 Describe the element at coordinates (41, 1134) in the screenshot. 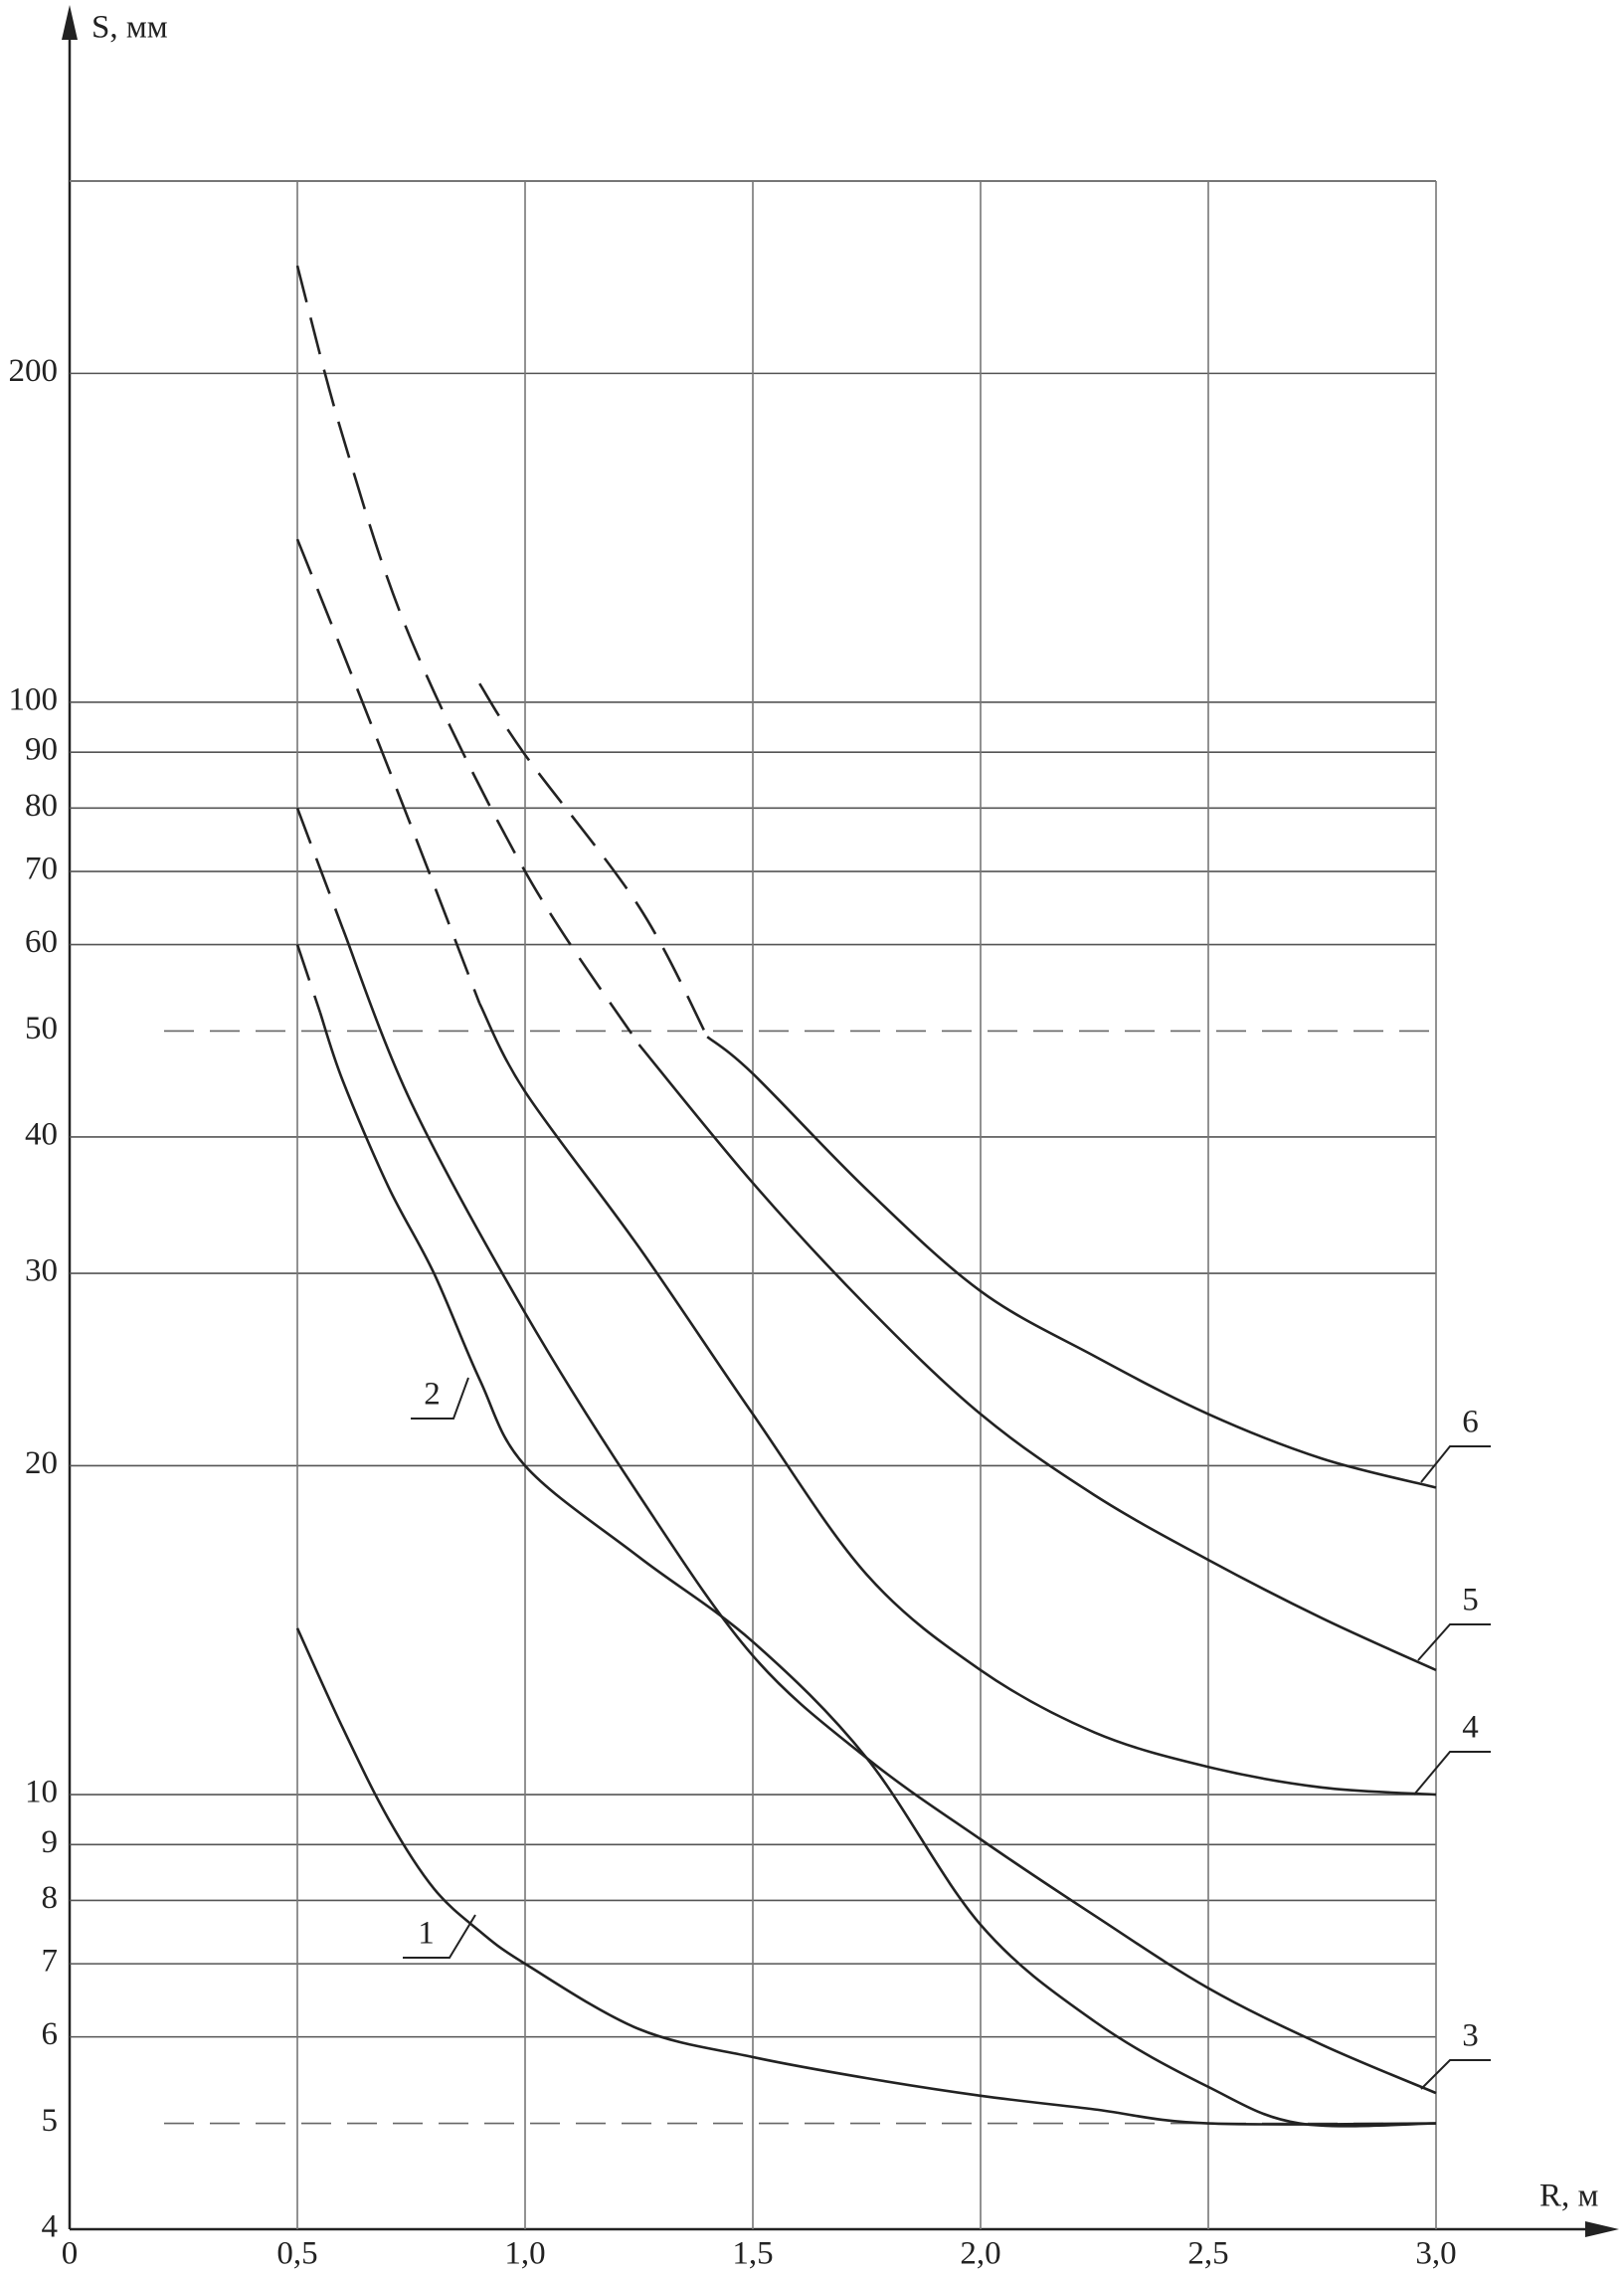

I see `y-tick-label: 40` at that location.